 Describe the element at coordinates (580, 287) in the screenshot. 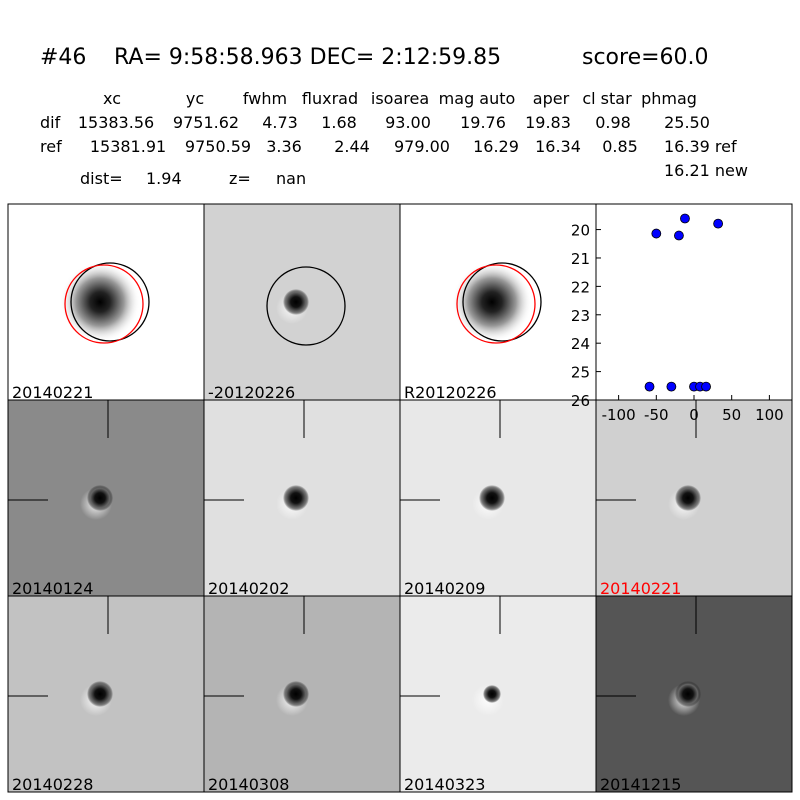

I see `y-tick-label: 22` at that location.